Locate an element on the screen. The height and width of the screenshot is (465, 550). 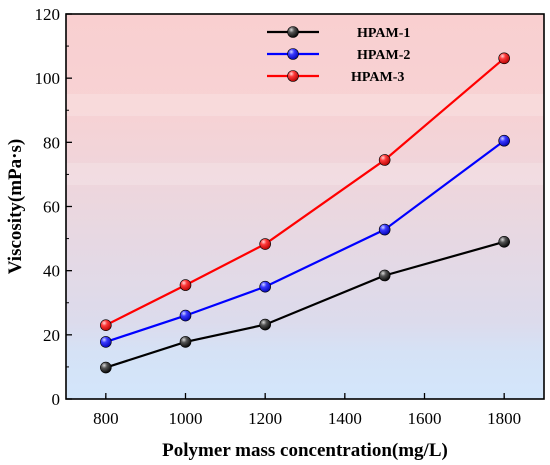
y-tick-label: 0 is located at coordinates (56, 399).